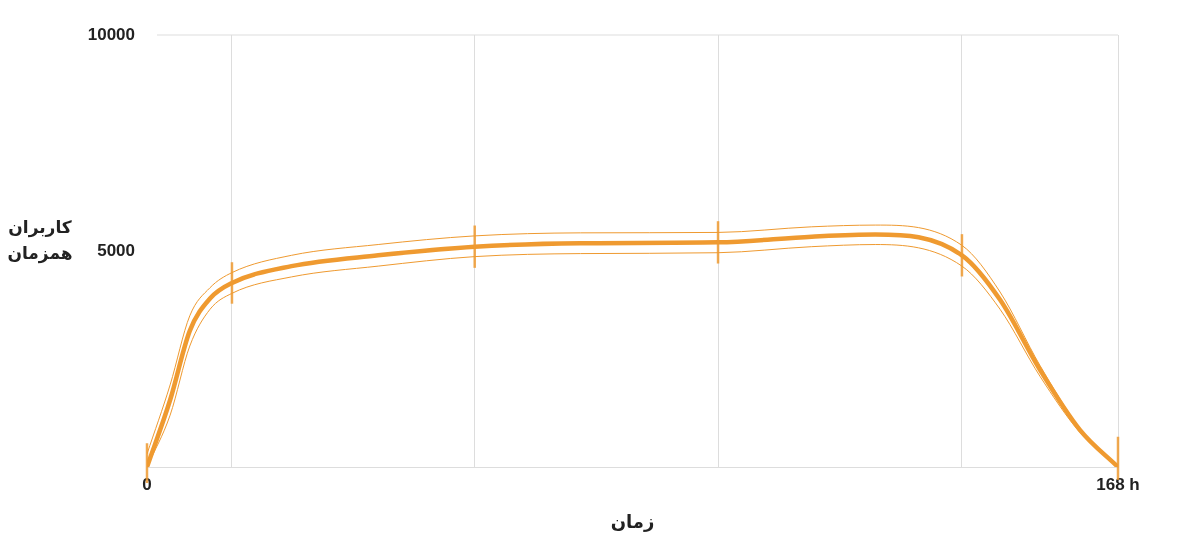  Describe the element at coordinates (632, 521) in the screenshot. I see `x-axis-title: زمان` at that location.